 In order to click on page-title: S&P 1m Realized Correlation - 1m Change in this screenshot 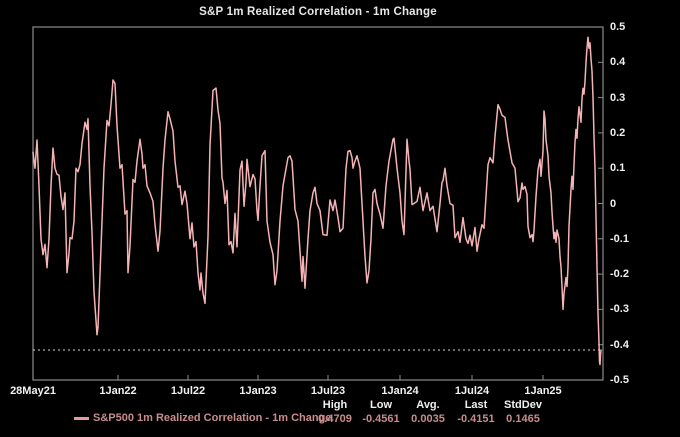, I will do `click(318, 12)`.